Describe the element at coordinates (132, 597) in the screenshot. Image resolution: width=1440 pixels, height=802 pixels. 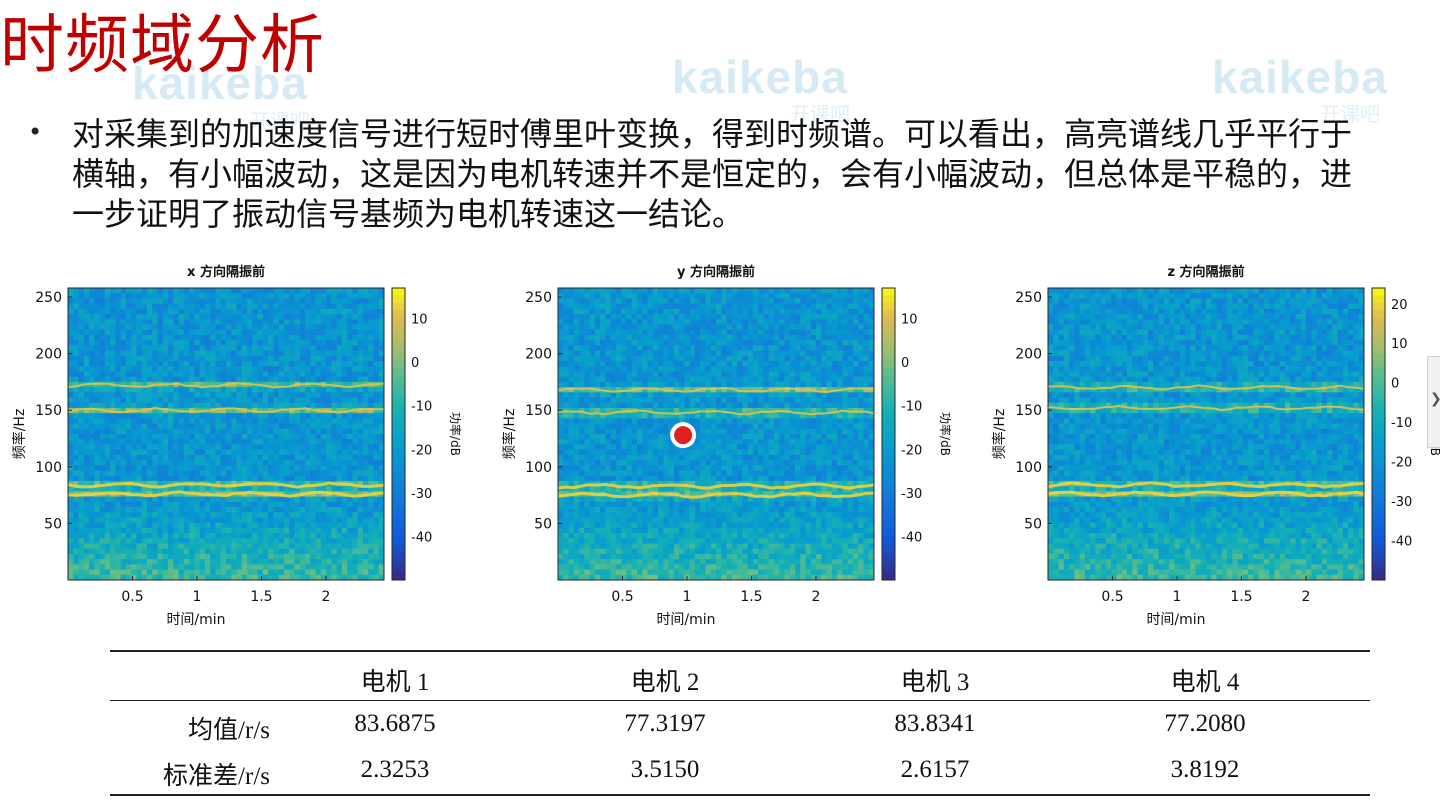
I see `x-tick-label: 0.5` at that location.